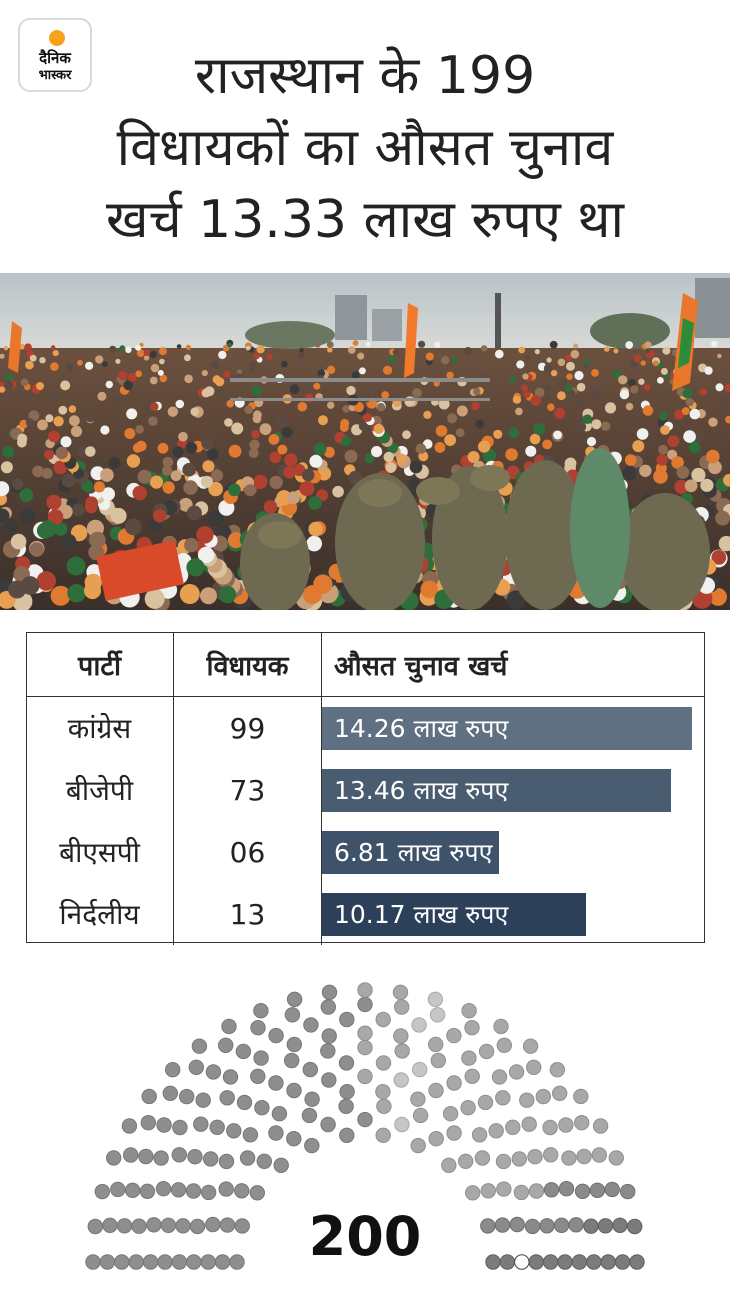  Describe the element at coordinates (100, 664) in the screenshot. I see `header-party: पार्टी` at that location.